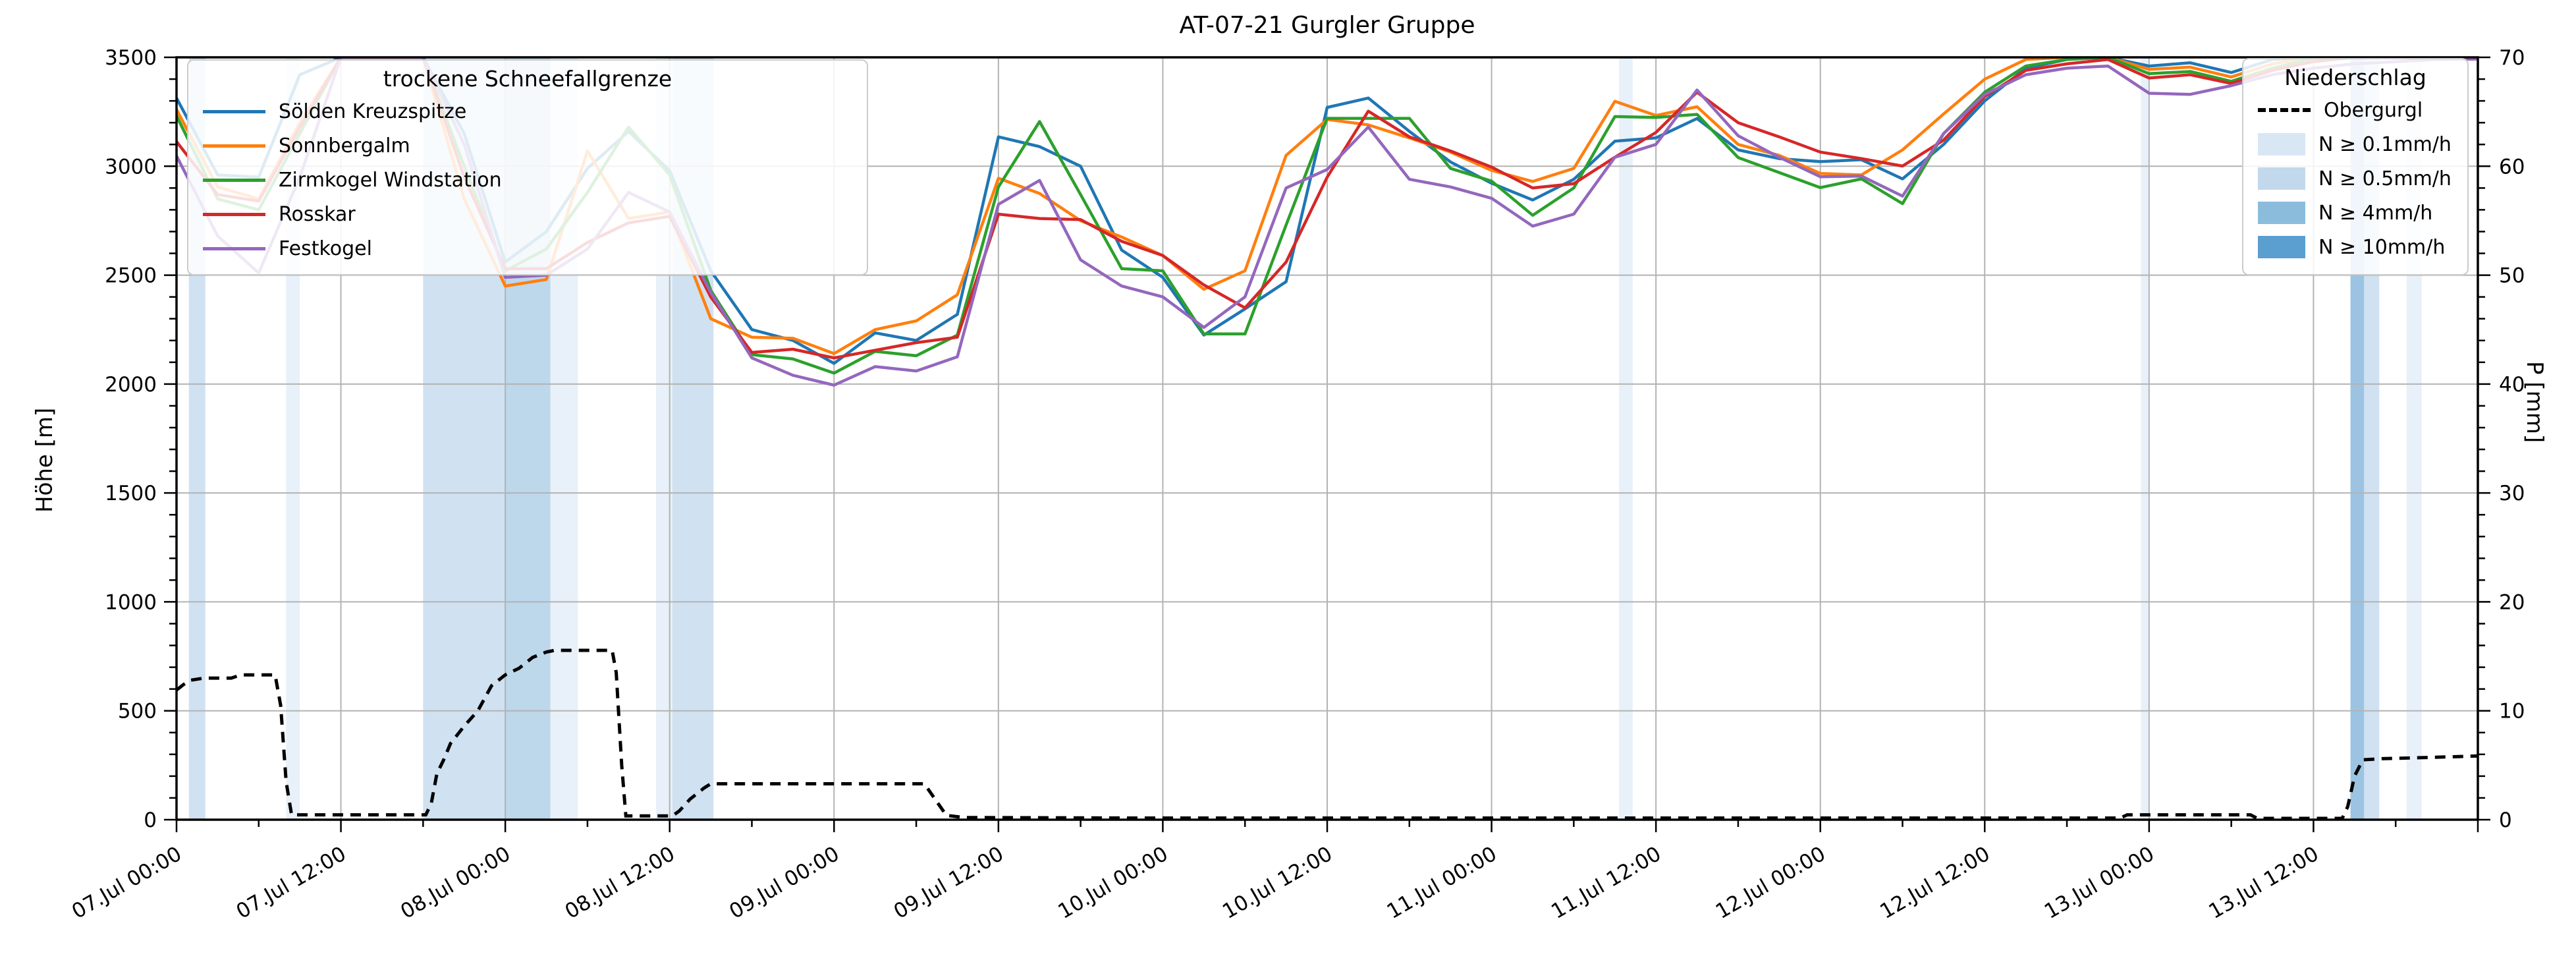 The height and width of the screenshot is (964, 2576). Describe the element at coordinates (2505, 820) in the screenshot. I see `y-right-tick-label: 0` at that location.